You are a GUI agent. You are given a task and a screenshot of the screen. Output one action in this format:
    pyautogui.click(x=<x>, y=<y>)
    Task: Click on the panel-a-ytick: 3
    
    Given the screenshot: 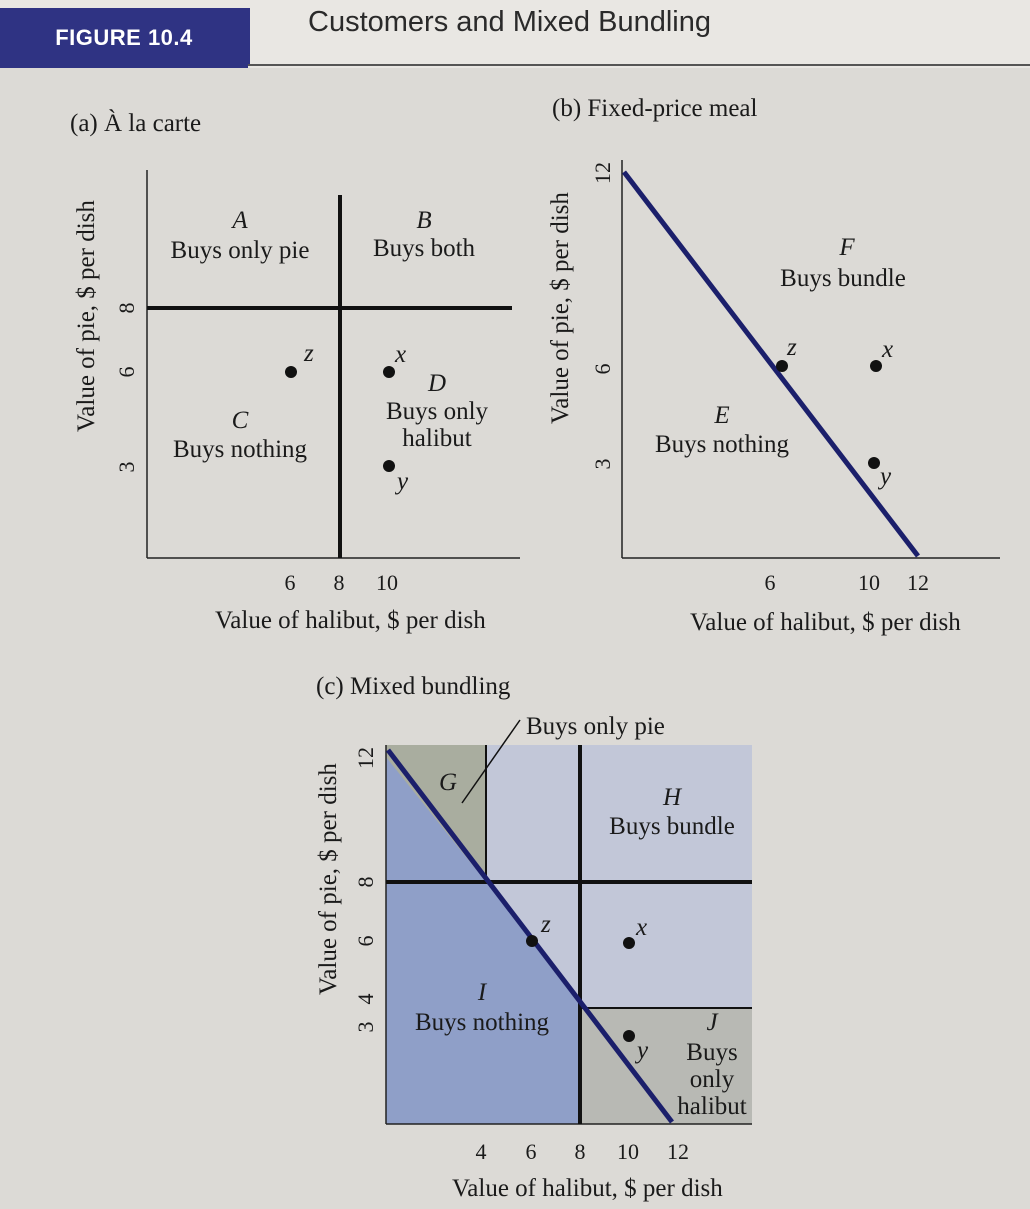 What is the action you would take?
    pyautogui.click(x=126, y=467)
    